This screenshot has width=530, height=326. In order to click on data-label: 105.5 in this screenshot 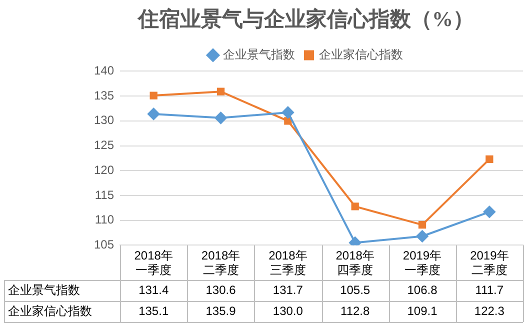, I will do `click(355, 289)`.